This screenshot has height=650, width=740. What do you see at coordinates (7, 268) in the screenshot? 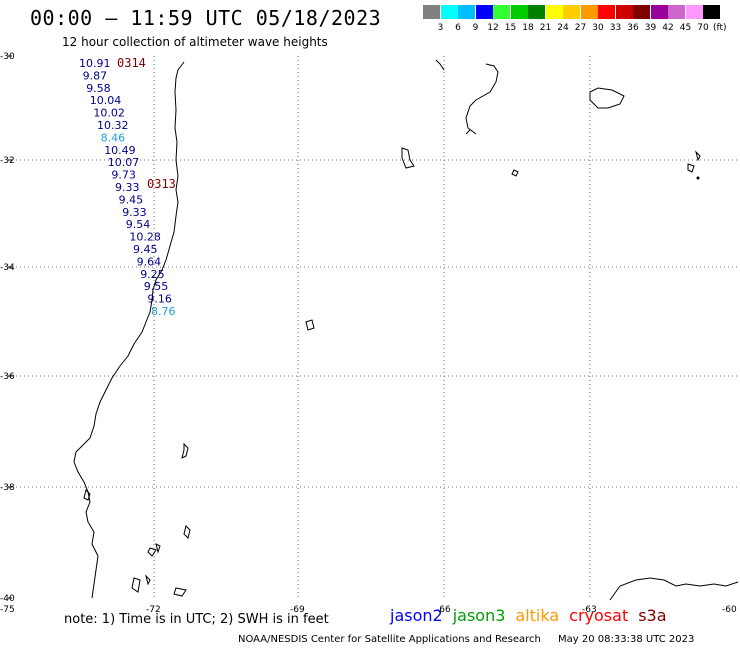
I see `latitude-label: -34` at bounding box center [7, 268].